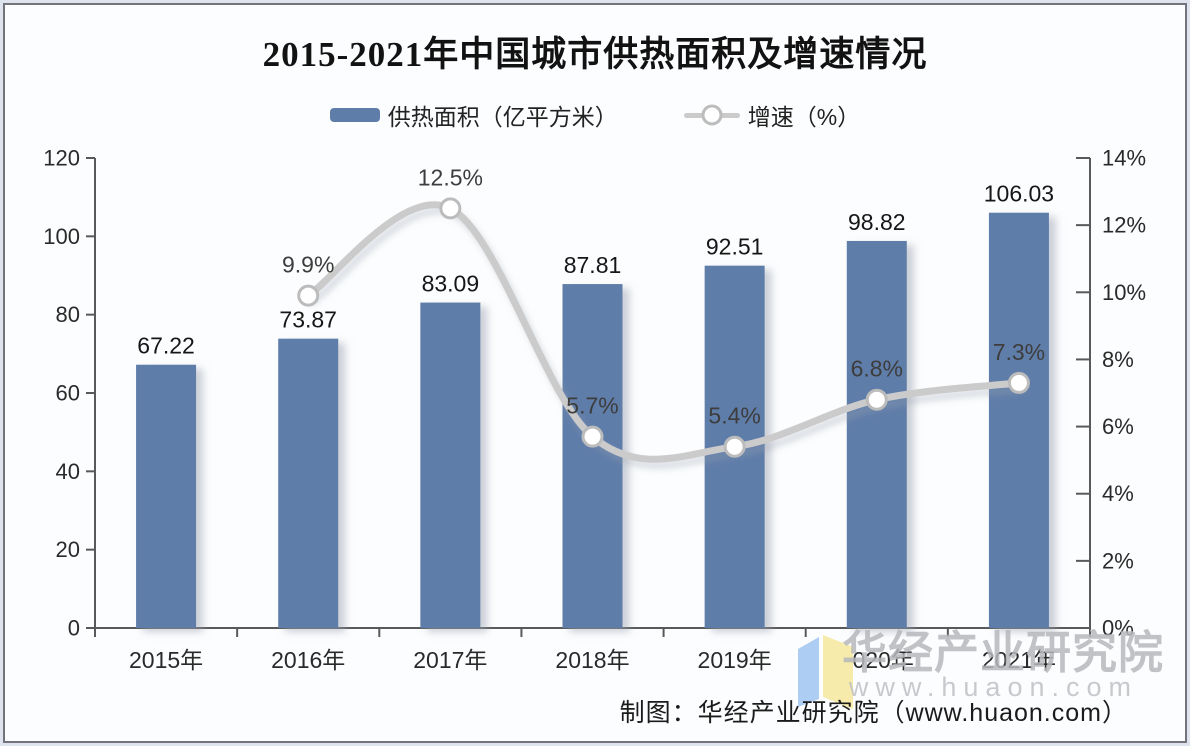 Image resolution: width=1190 pixels, height=746 pixels. What do you see at coordinates (61, 236) in the screenshot?
I see `y-left-tick-label: 100` at bounding box center [61, 236].